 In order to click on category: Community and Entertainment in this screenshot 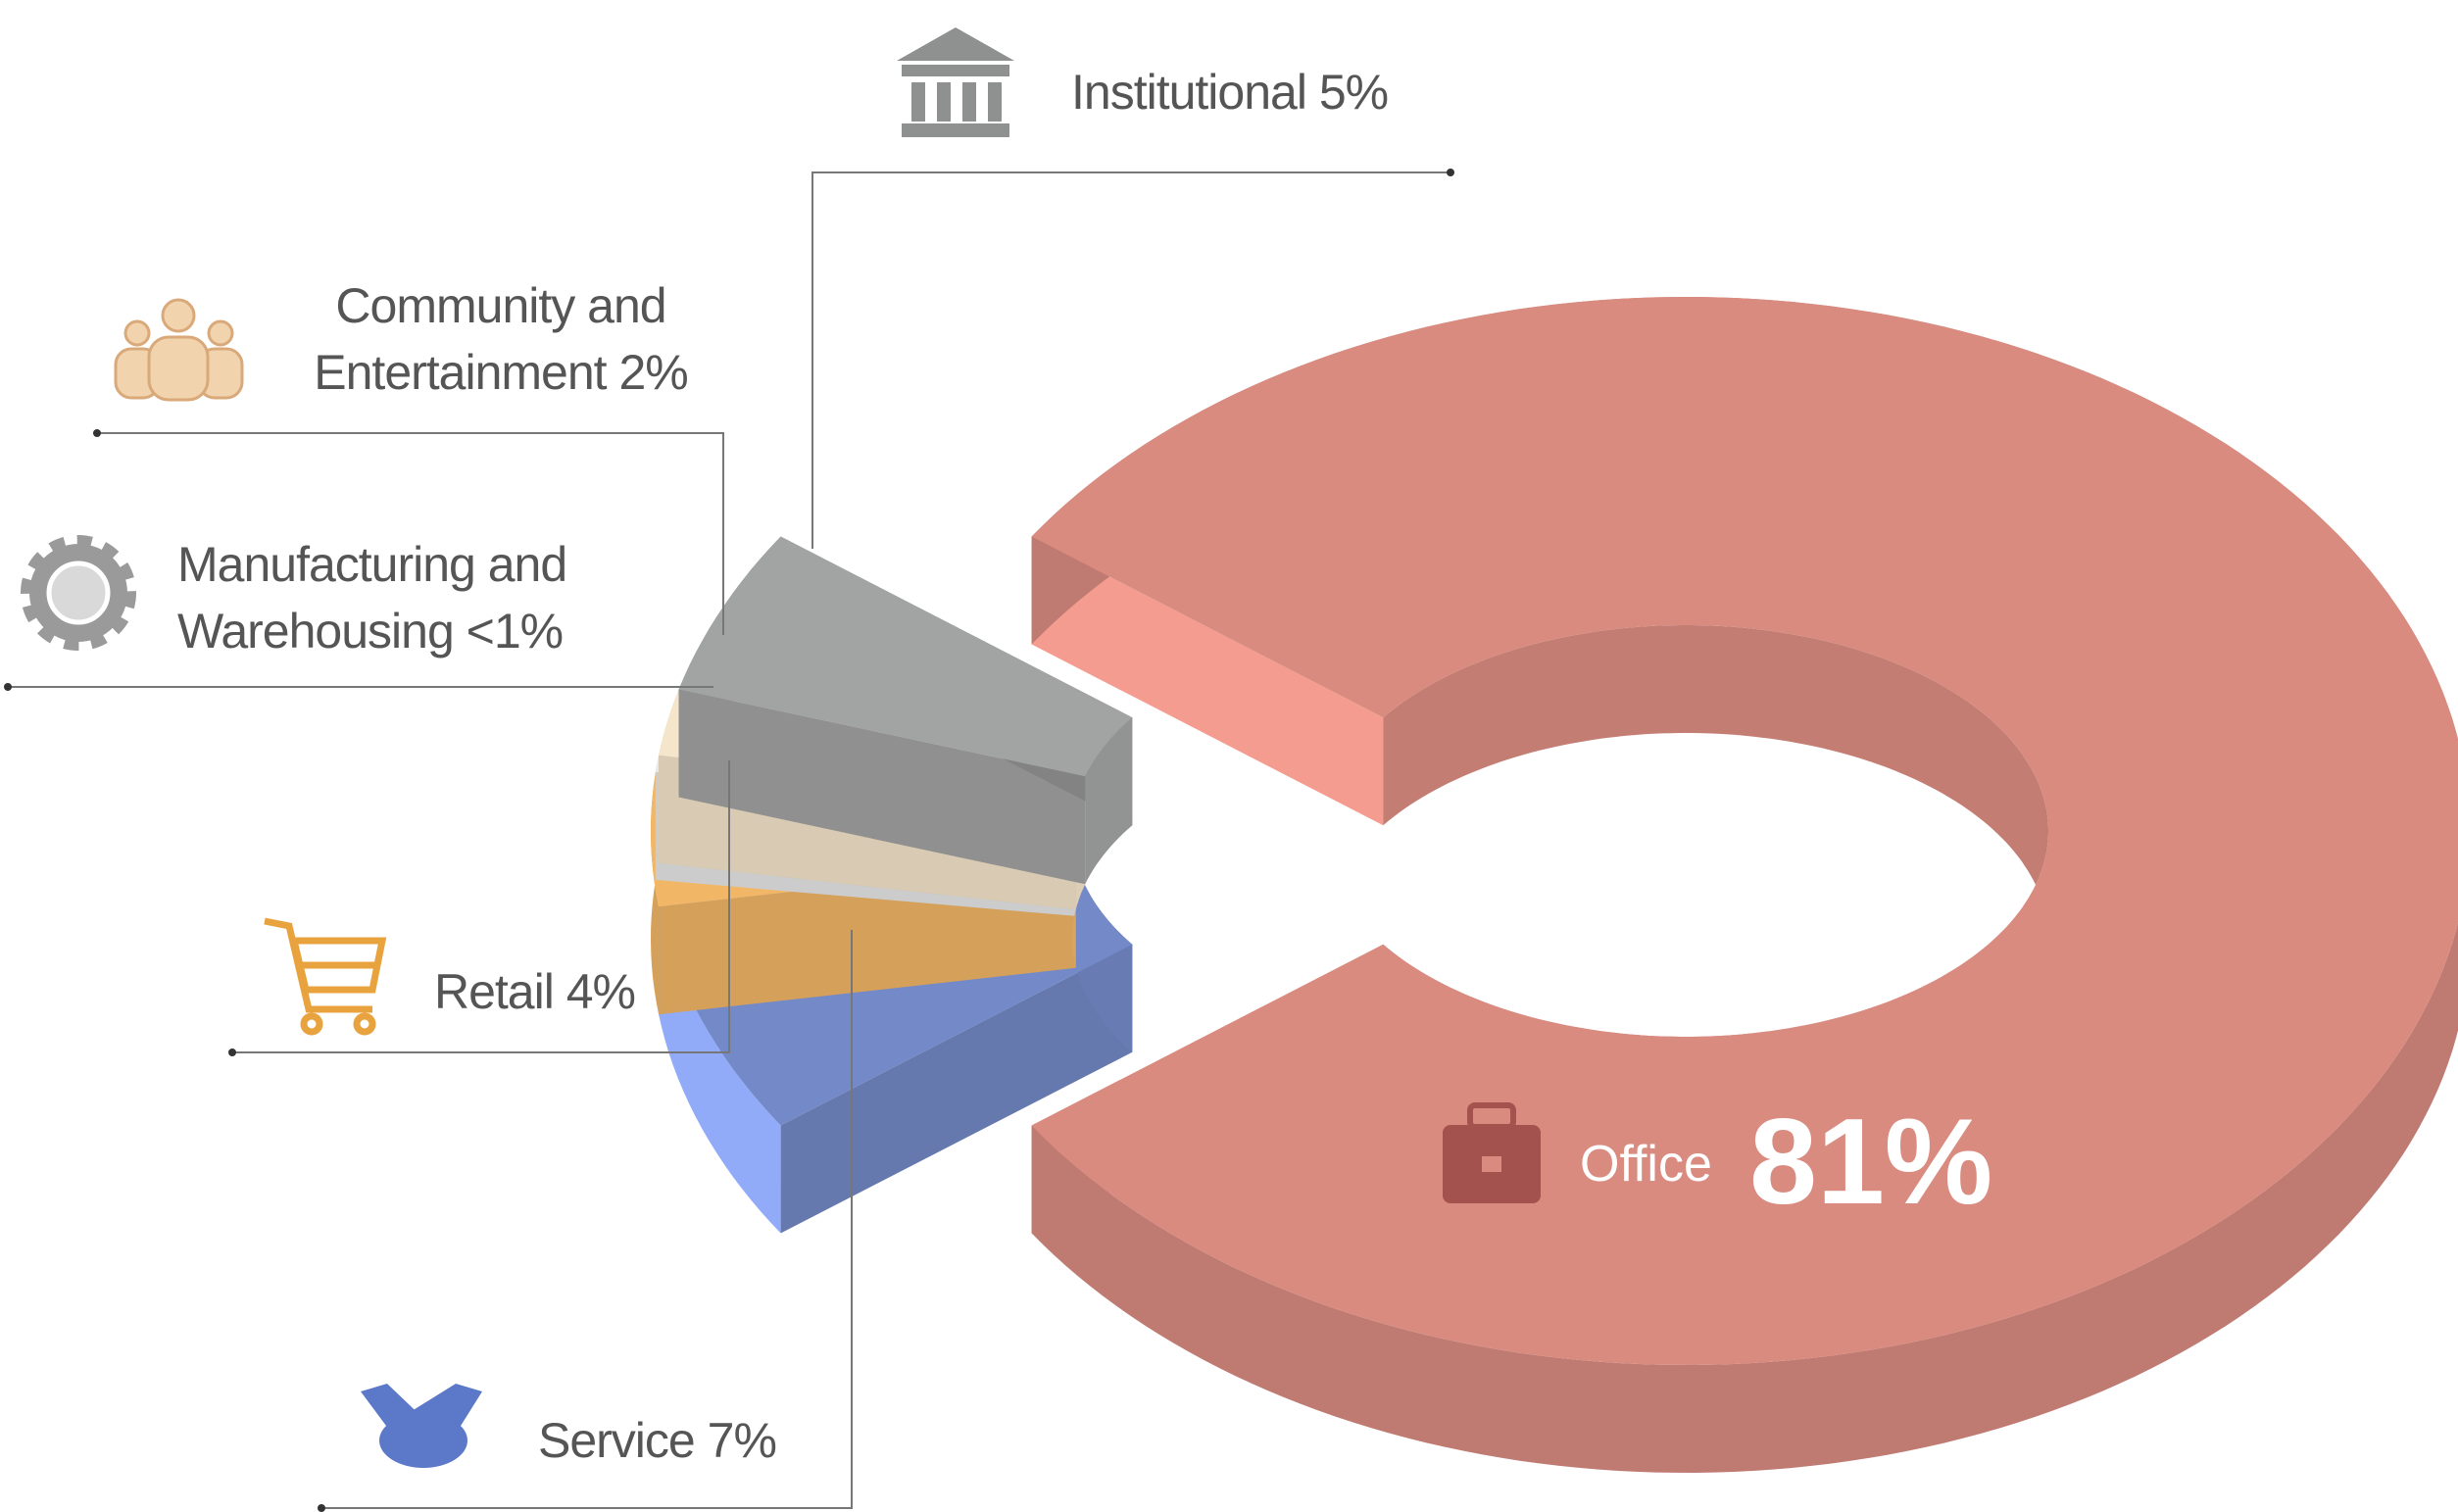, I will do `click(490, 339)`.